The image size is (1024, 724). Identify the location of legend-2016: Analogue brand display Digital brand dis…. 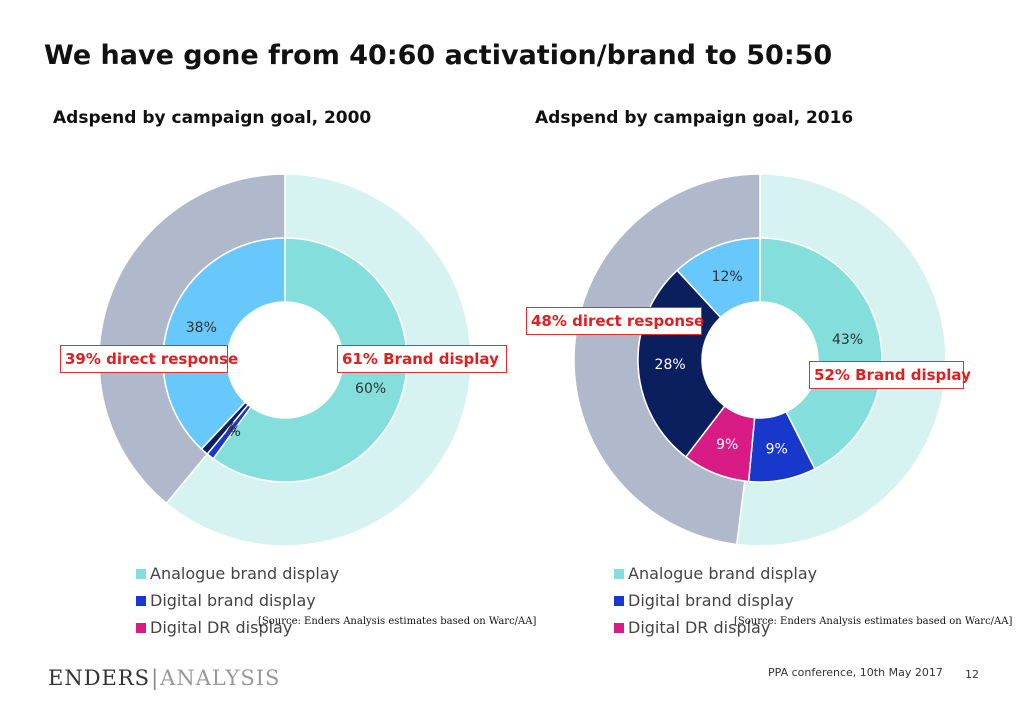
(715, 600).